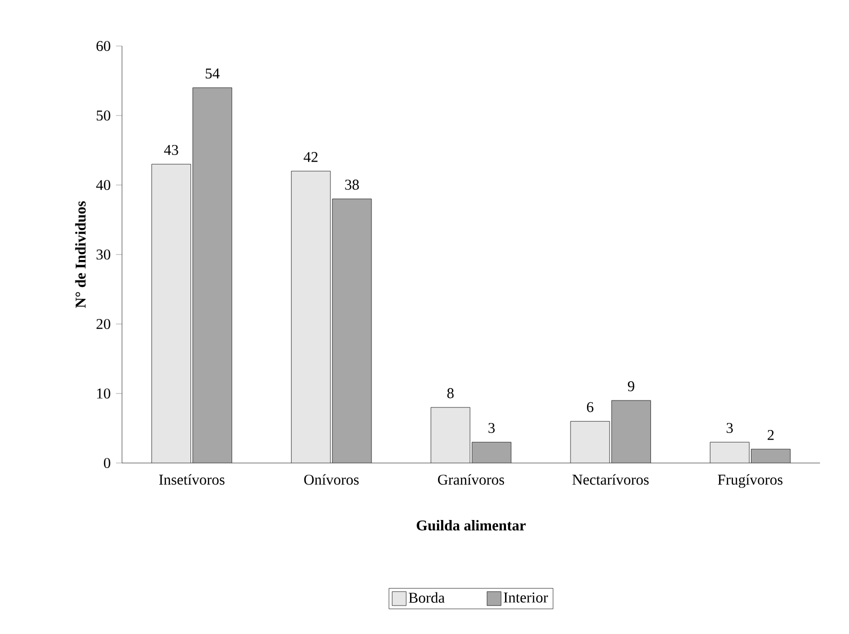  What do you see at coordinates (331, 479) in the screenshot?
I see `x-tick-label: Onívoros` at bounding box center [331, 479].